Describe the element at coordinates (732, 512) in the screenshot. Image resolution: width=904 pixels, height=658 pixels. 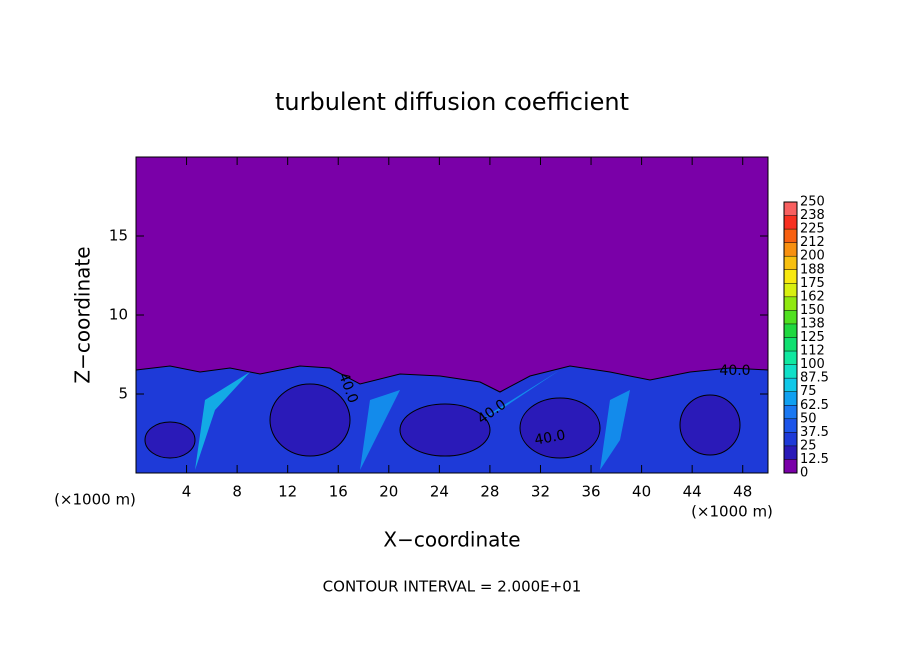
I see `x-unit-right: (×1000 m)` at that location.